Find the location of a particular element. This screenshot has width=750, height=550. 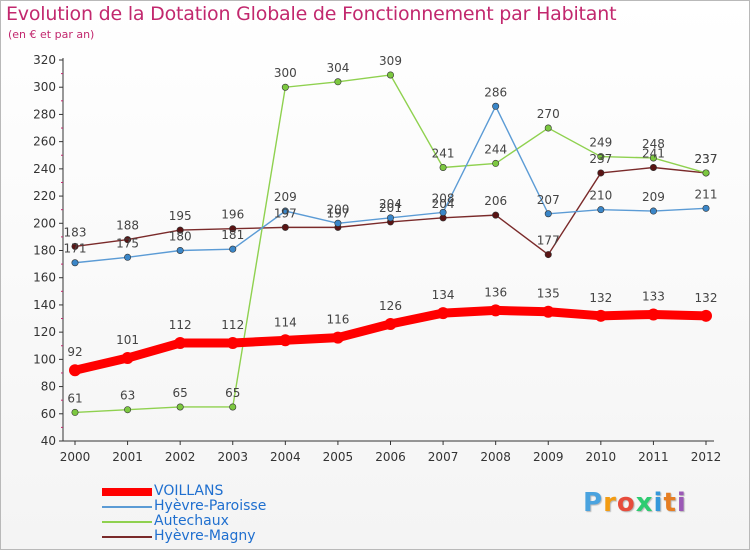

proxiti-logo: Proxiti is located at coordinates (635, 503).